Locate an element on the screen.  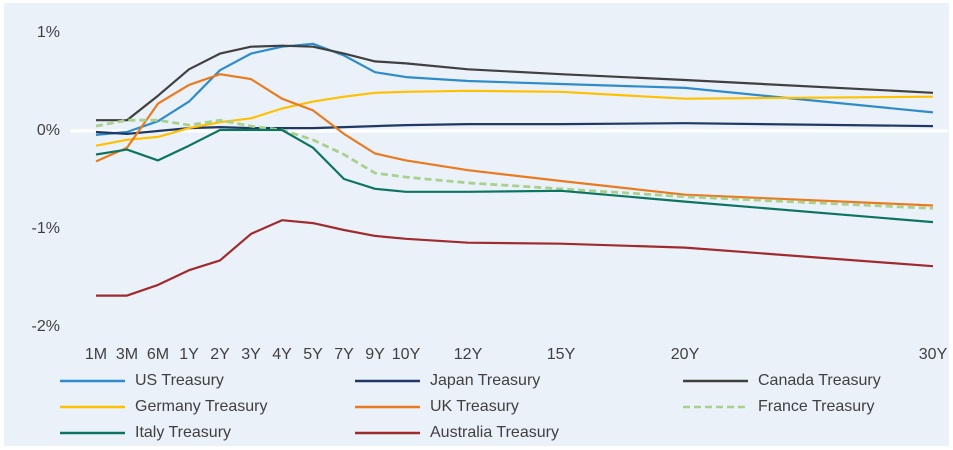
legend-label: UK Treasury is located at coordinates (474, 406).